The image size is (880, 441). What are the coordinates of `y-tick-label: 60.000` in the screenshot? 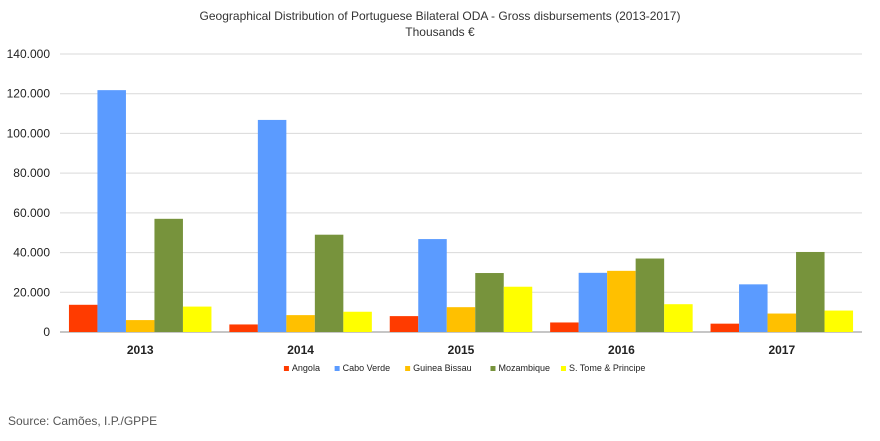 It's located at (31, 213).